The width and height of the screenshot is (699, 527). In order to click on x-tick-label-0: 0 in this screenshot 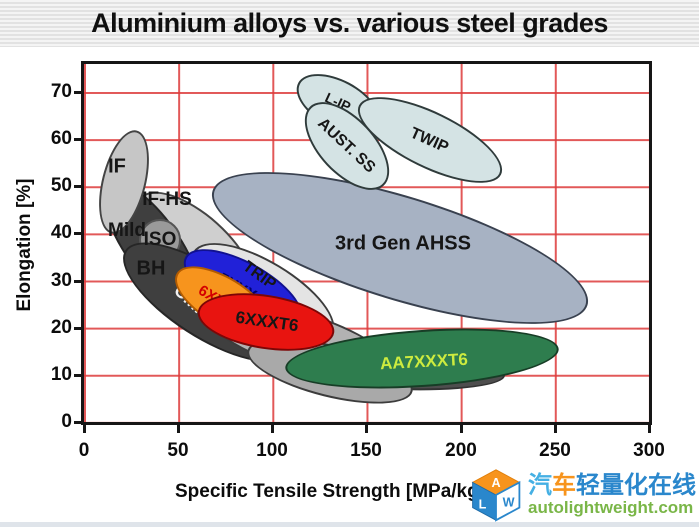, I will do `click(84, 450)`.